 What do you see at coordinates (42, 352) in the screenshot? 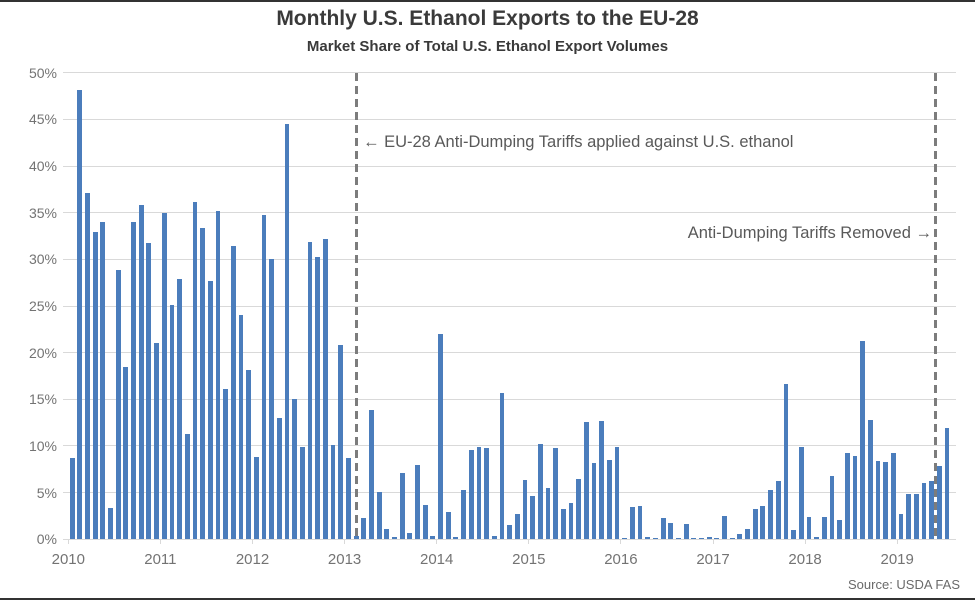
I see `y-tick-label: 20%` at bounding box center [42, 352].